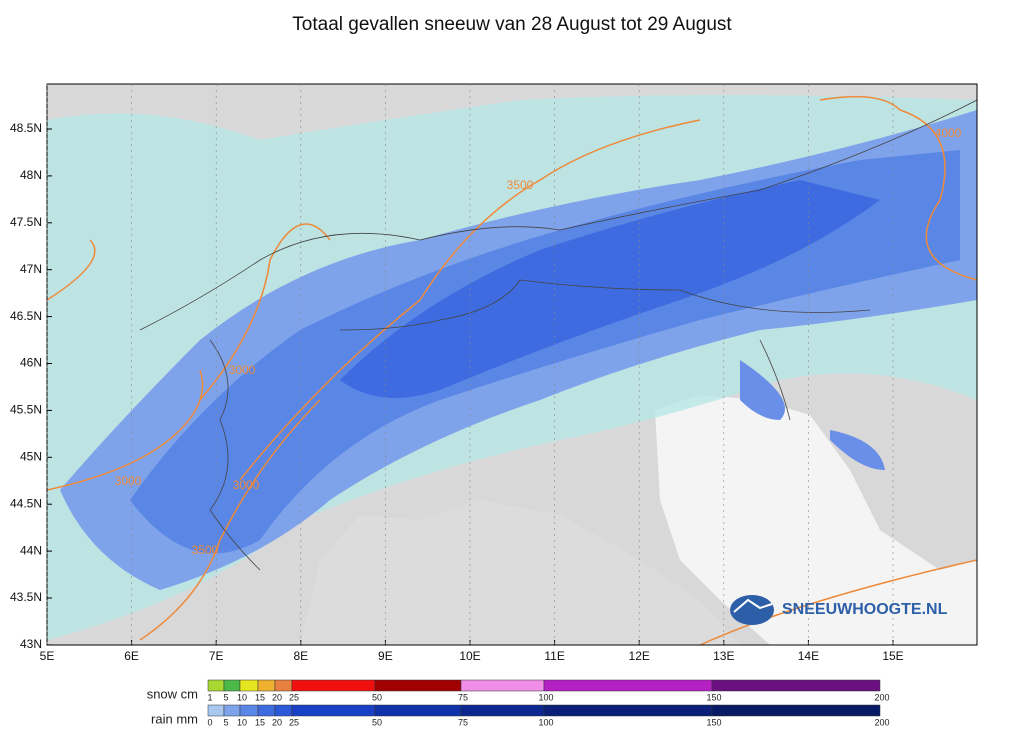  I want to click on legend-label: snow cm, so click(172, 693).